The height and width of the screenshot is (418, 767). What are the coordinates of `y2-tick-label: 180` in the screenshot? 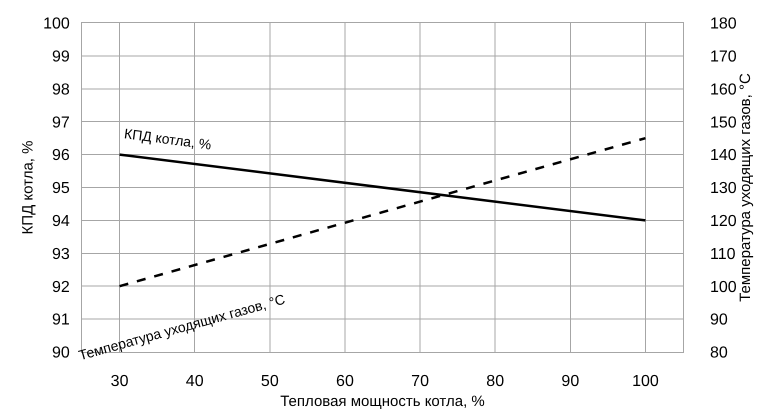 It's located at (723, 24).